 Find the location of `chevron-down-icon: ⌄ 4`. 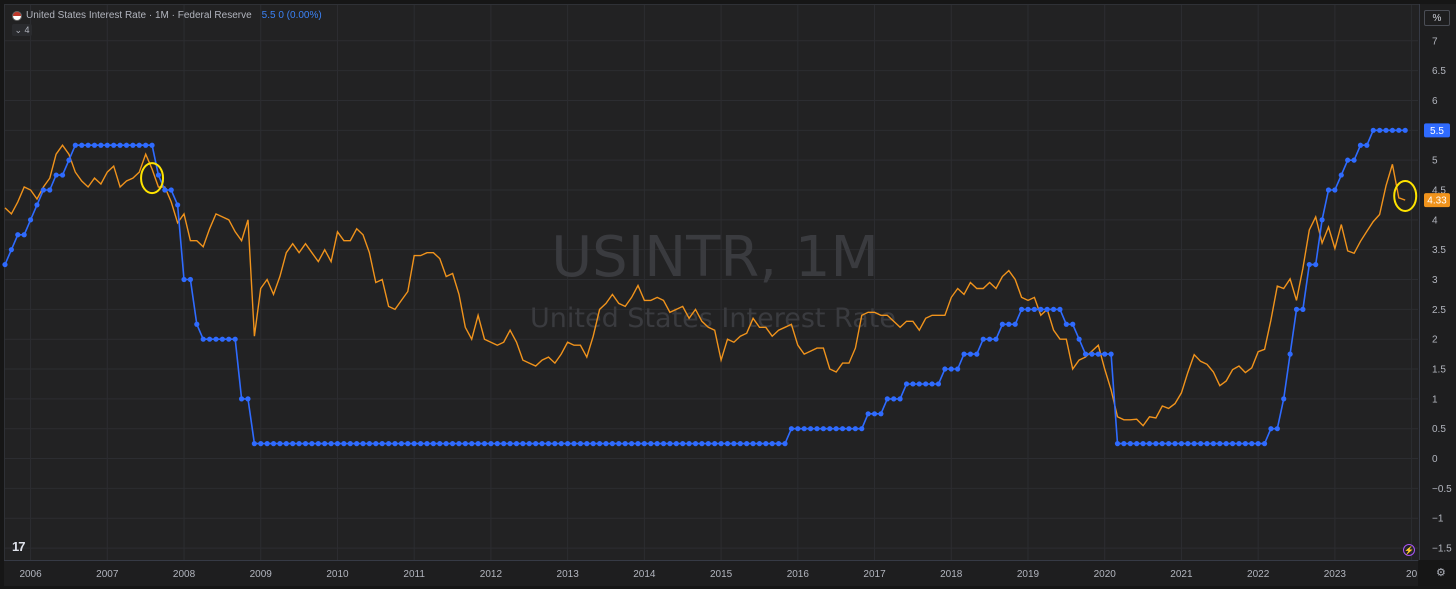

chevron-down-icon: ⌄ 4 is located at coordinates (22, 30).